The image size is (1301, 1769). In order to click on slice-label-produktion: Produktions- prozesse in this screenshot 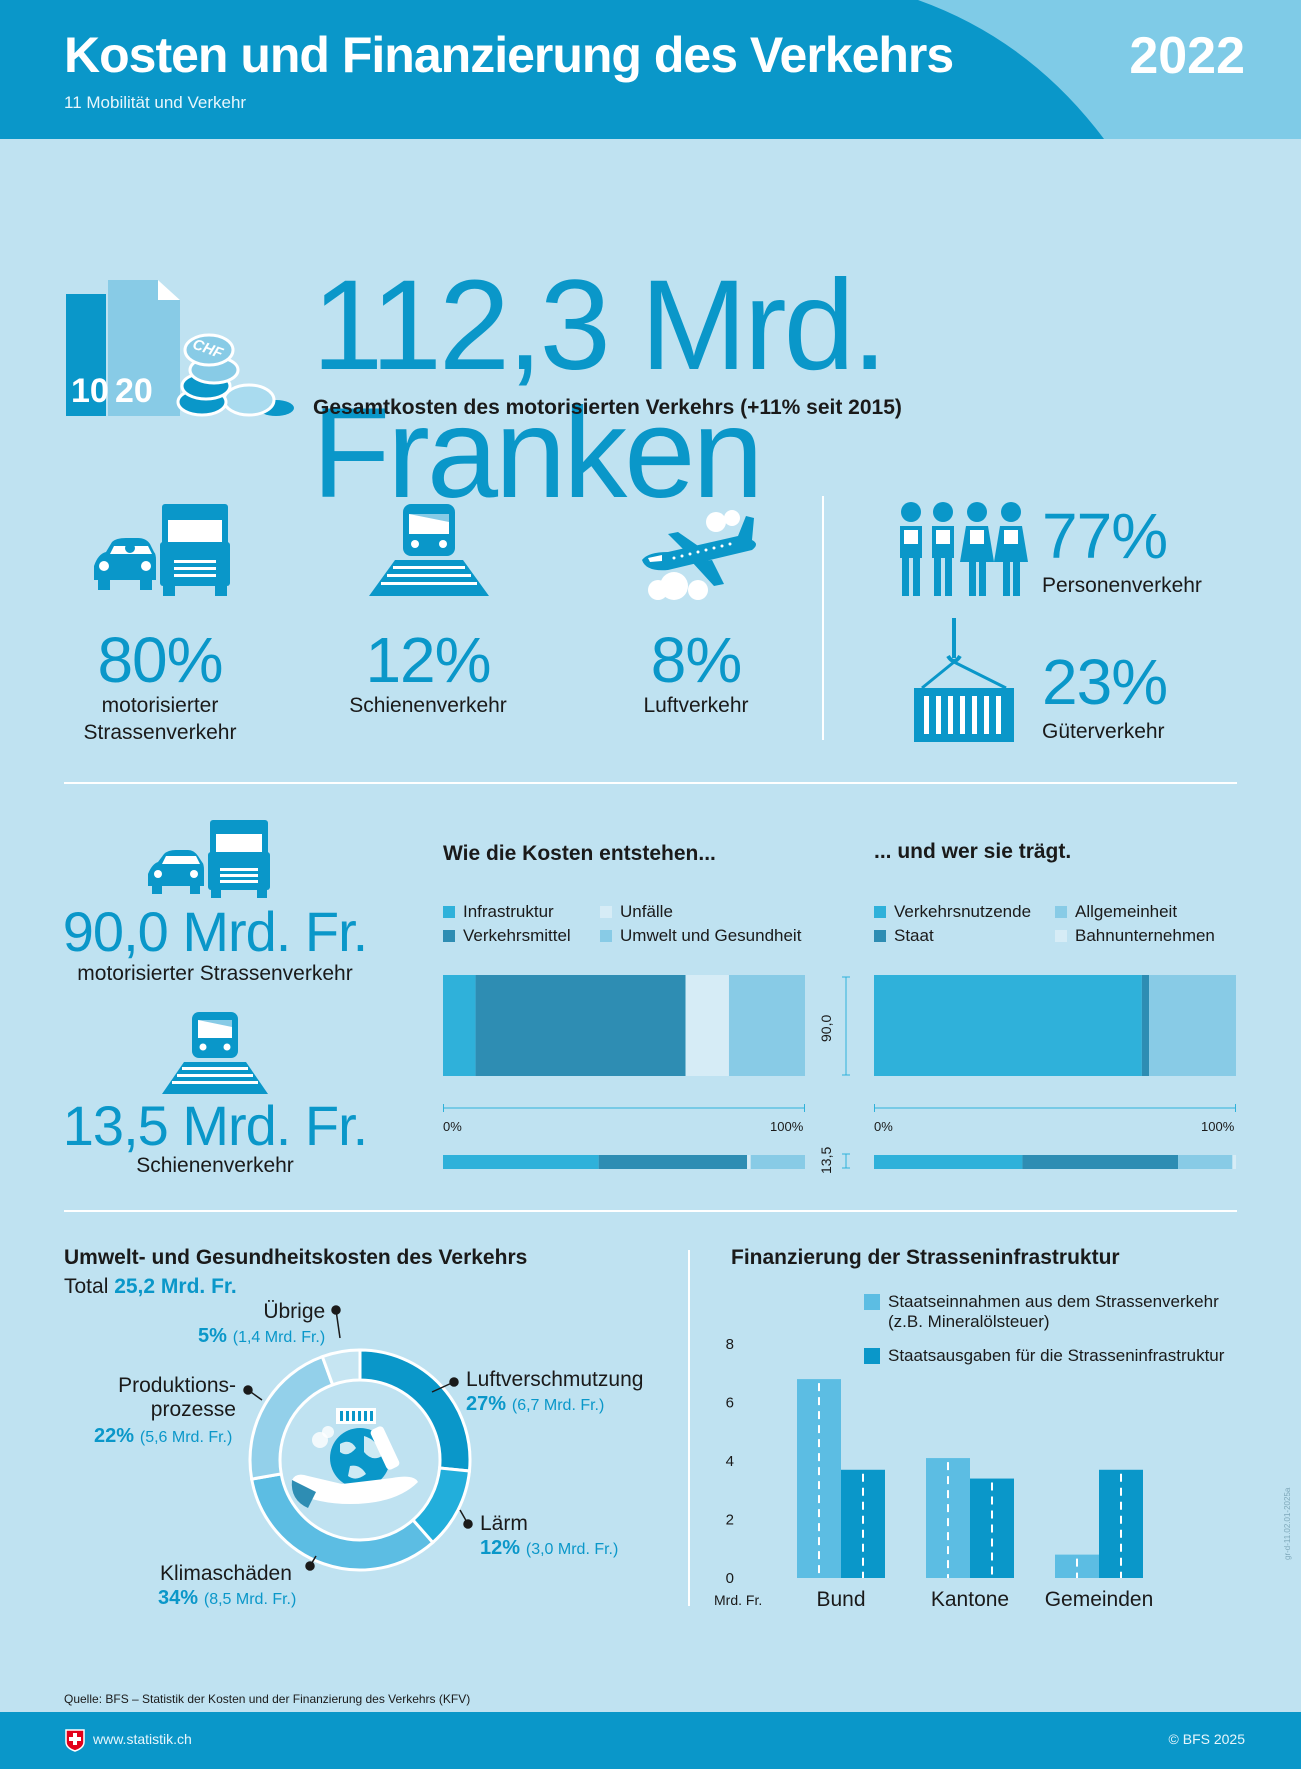, I will do `click(165, 1398)`.